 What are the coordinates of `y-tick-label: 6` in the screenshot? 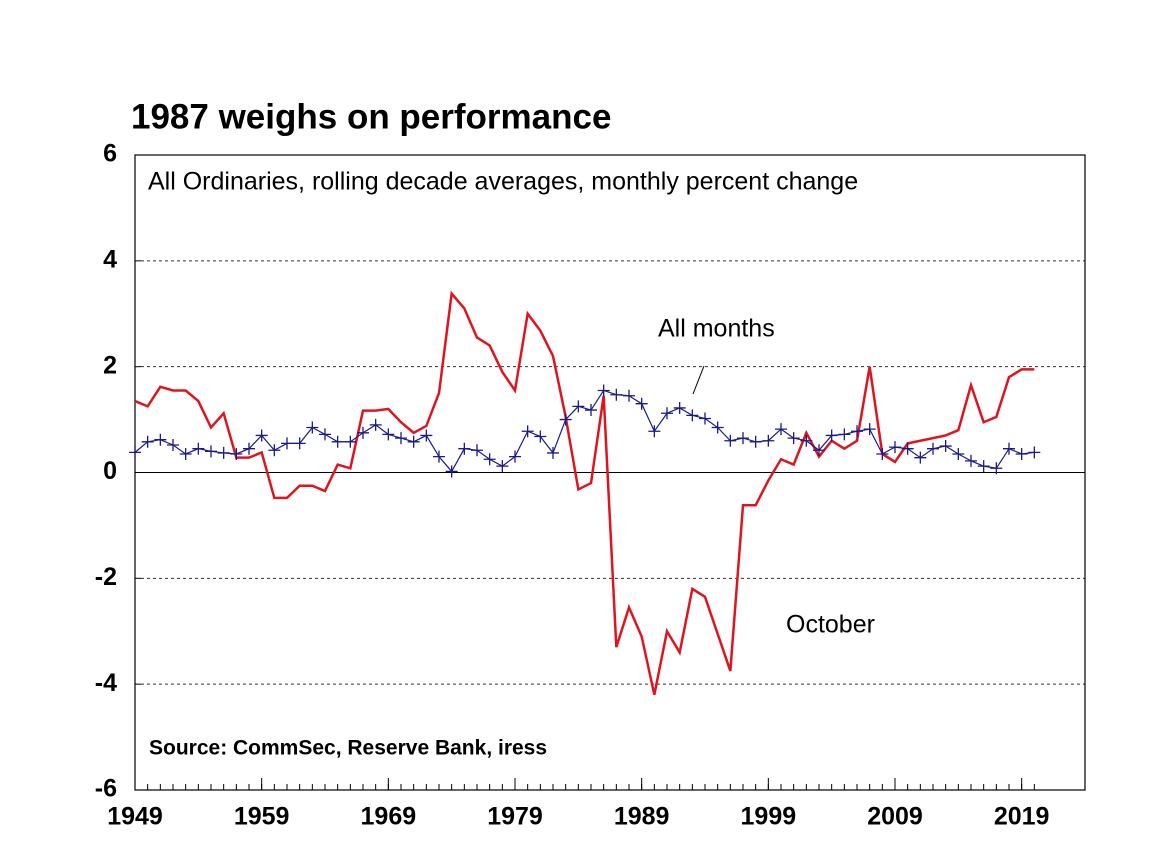 It's located at (110, 154).